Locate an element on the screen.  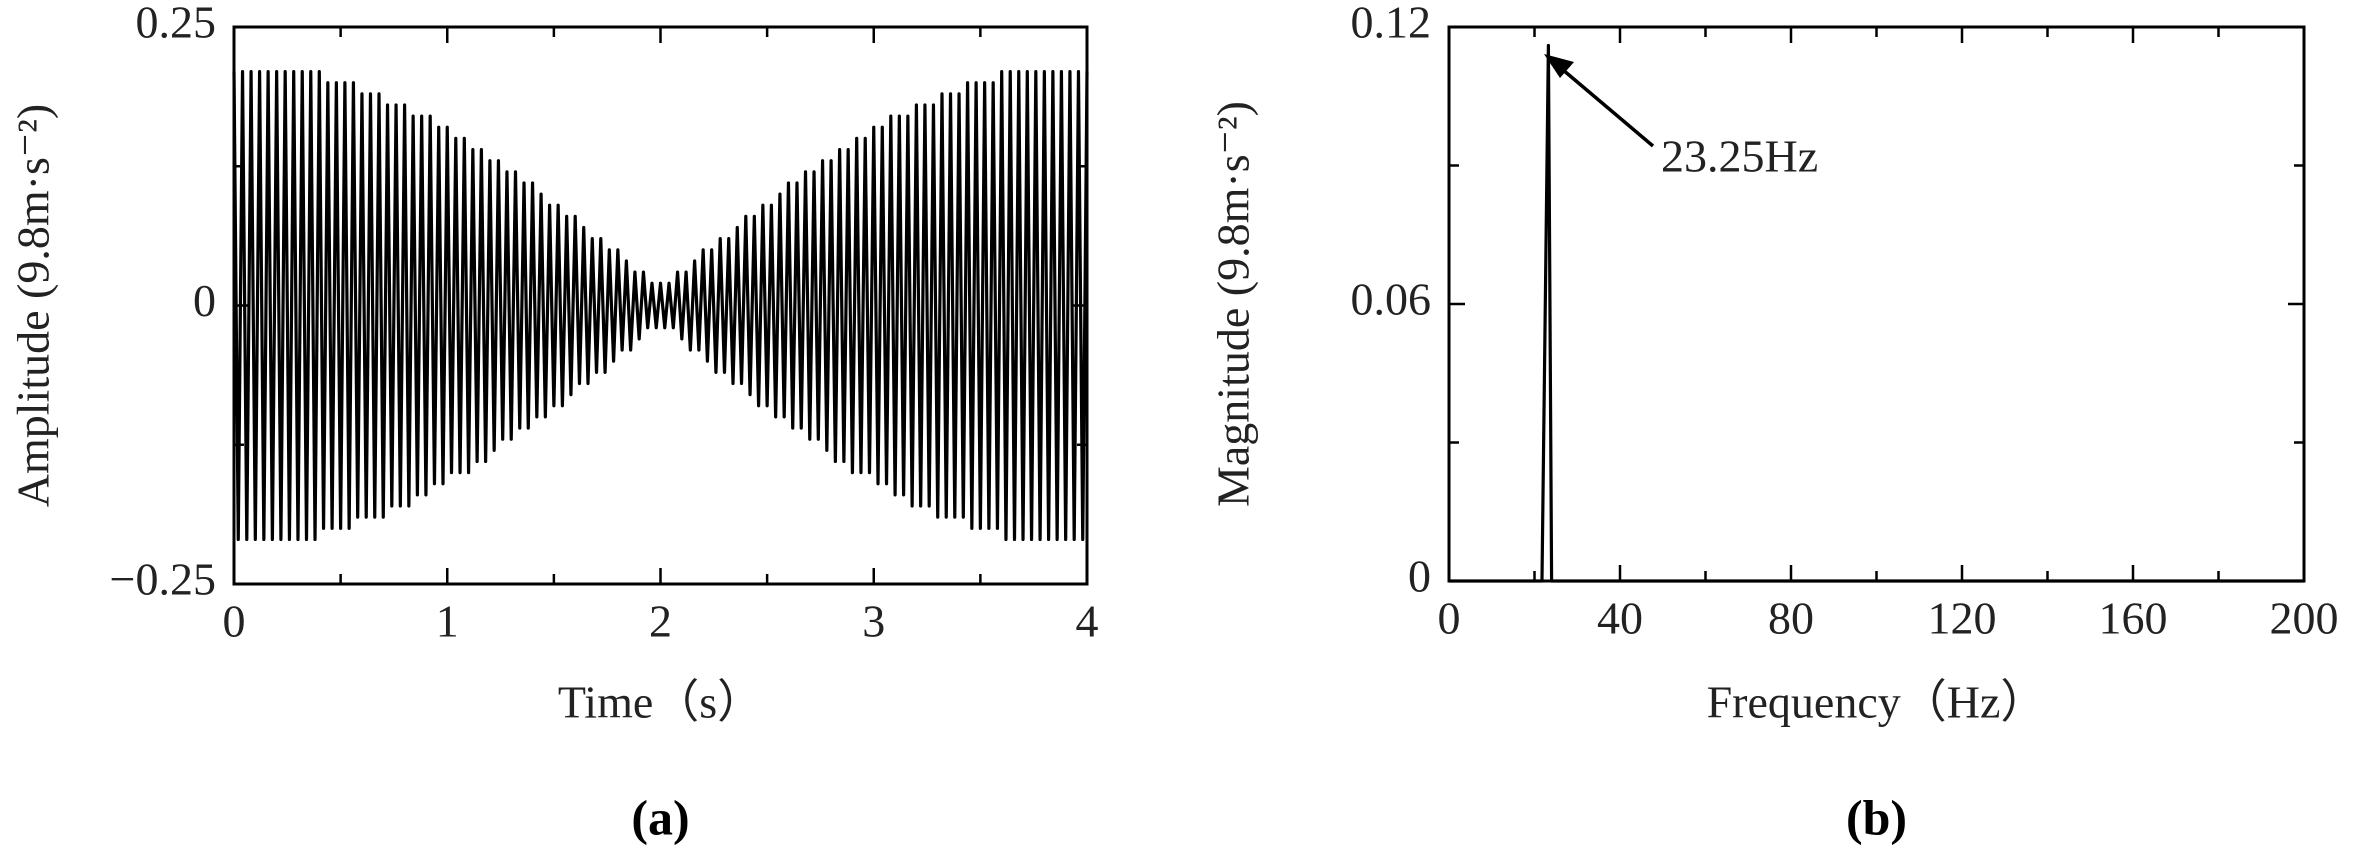
panel-label: (b) is located at coordinates (1876, 817).